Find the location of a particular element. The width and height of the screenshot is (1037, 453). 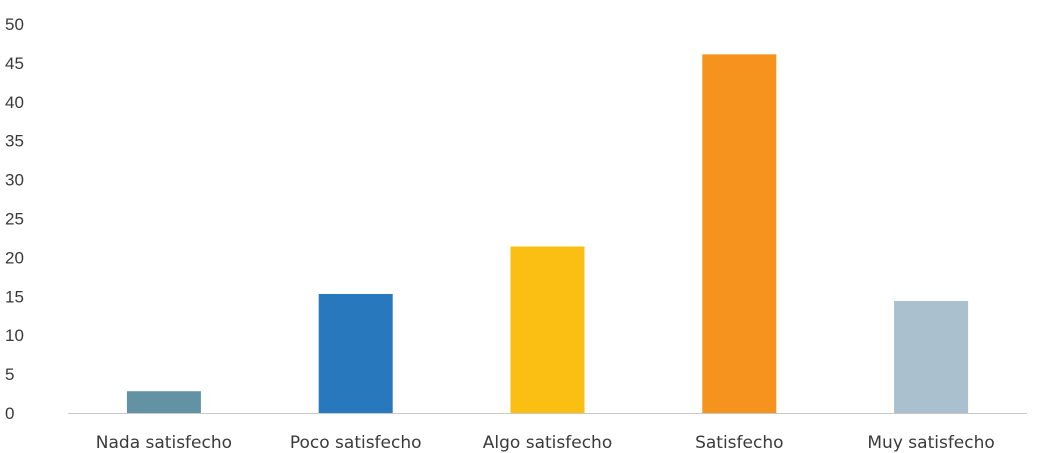

y-tick-label: 35 is located at coordinates (14, 141).